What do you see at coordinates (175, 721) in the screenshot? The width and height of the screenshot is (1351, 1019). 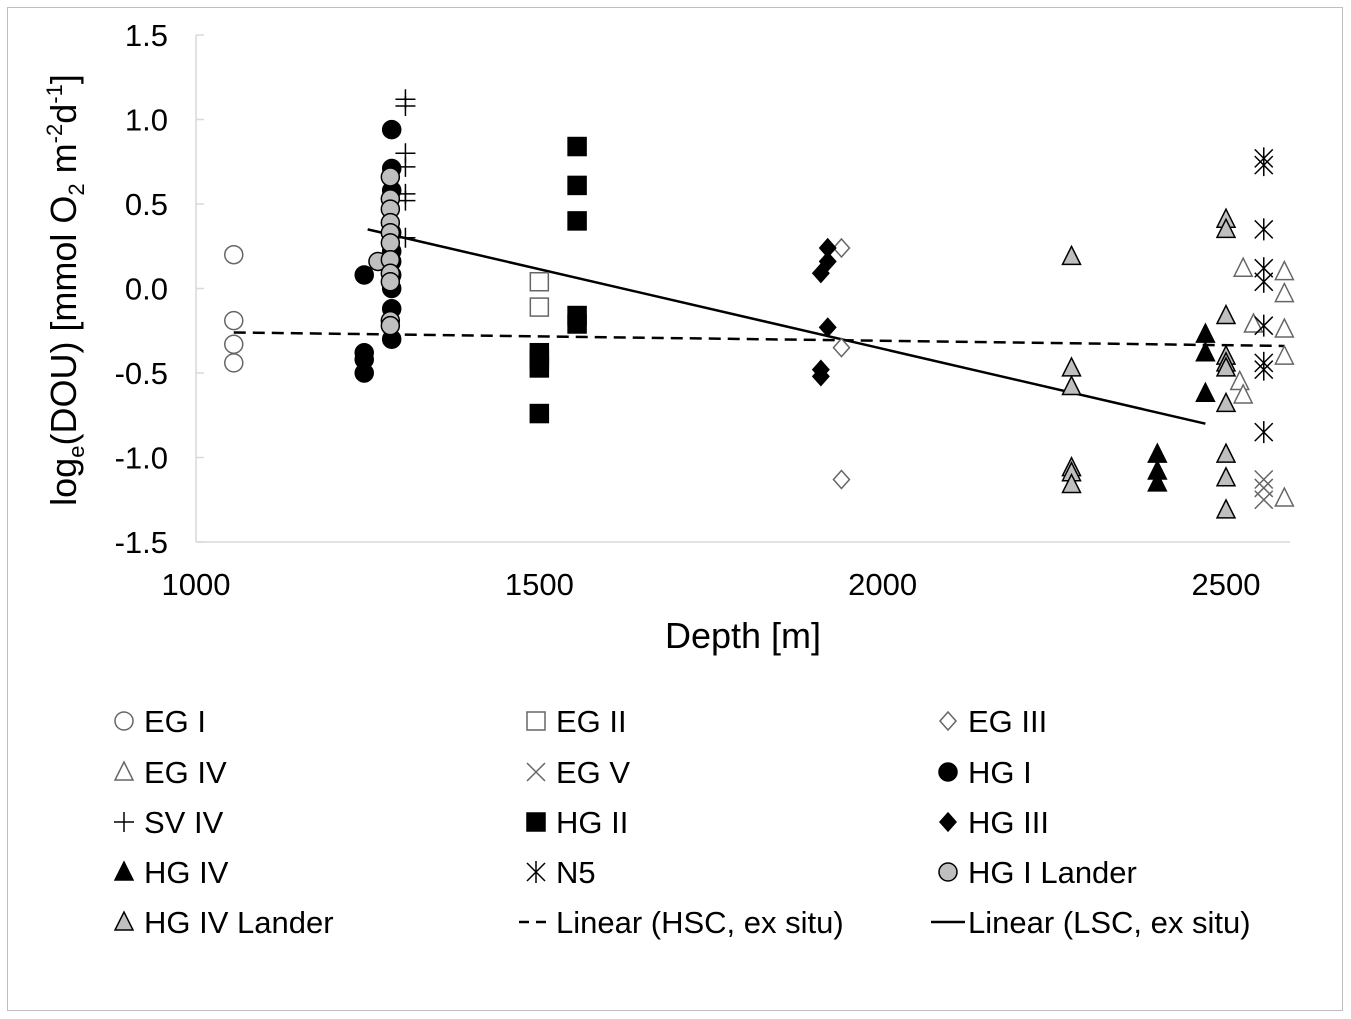 I see `legend-label: EG I` at bounding box center [175, 721].